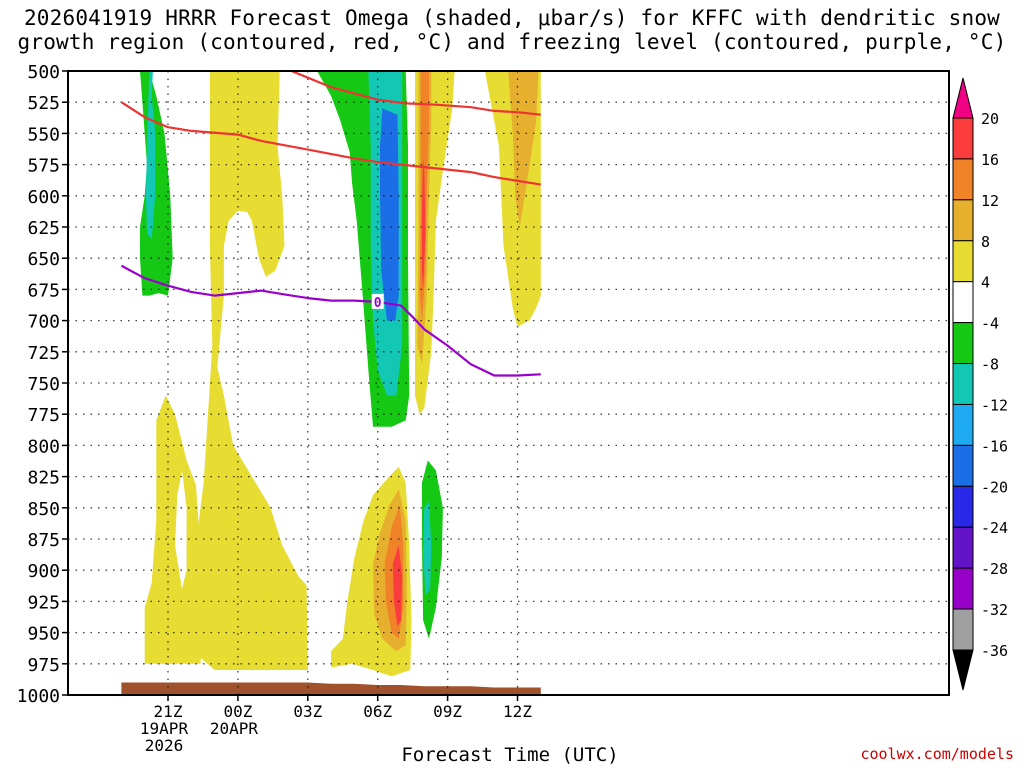 This screenshot has height=768, width=1024. What do you see at coordinates (43, 103) in the screenshot?
I see `y-tick-label-525: 525` at bounding box center [43, 103].